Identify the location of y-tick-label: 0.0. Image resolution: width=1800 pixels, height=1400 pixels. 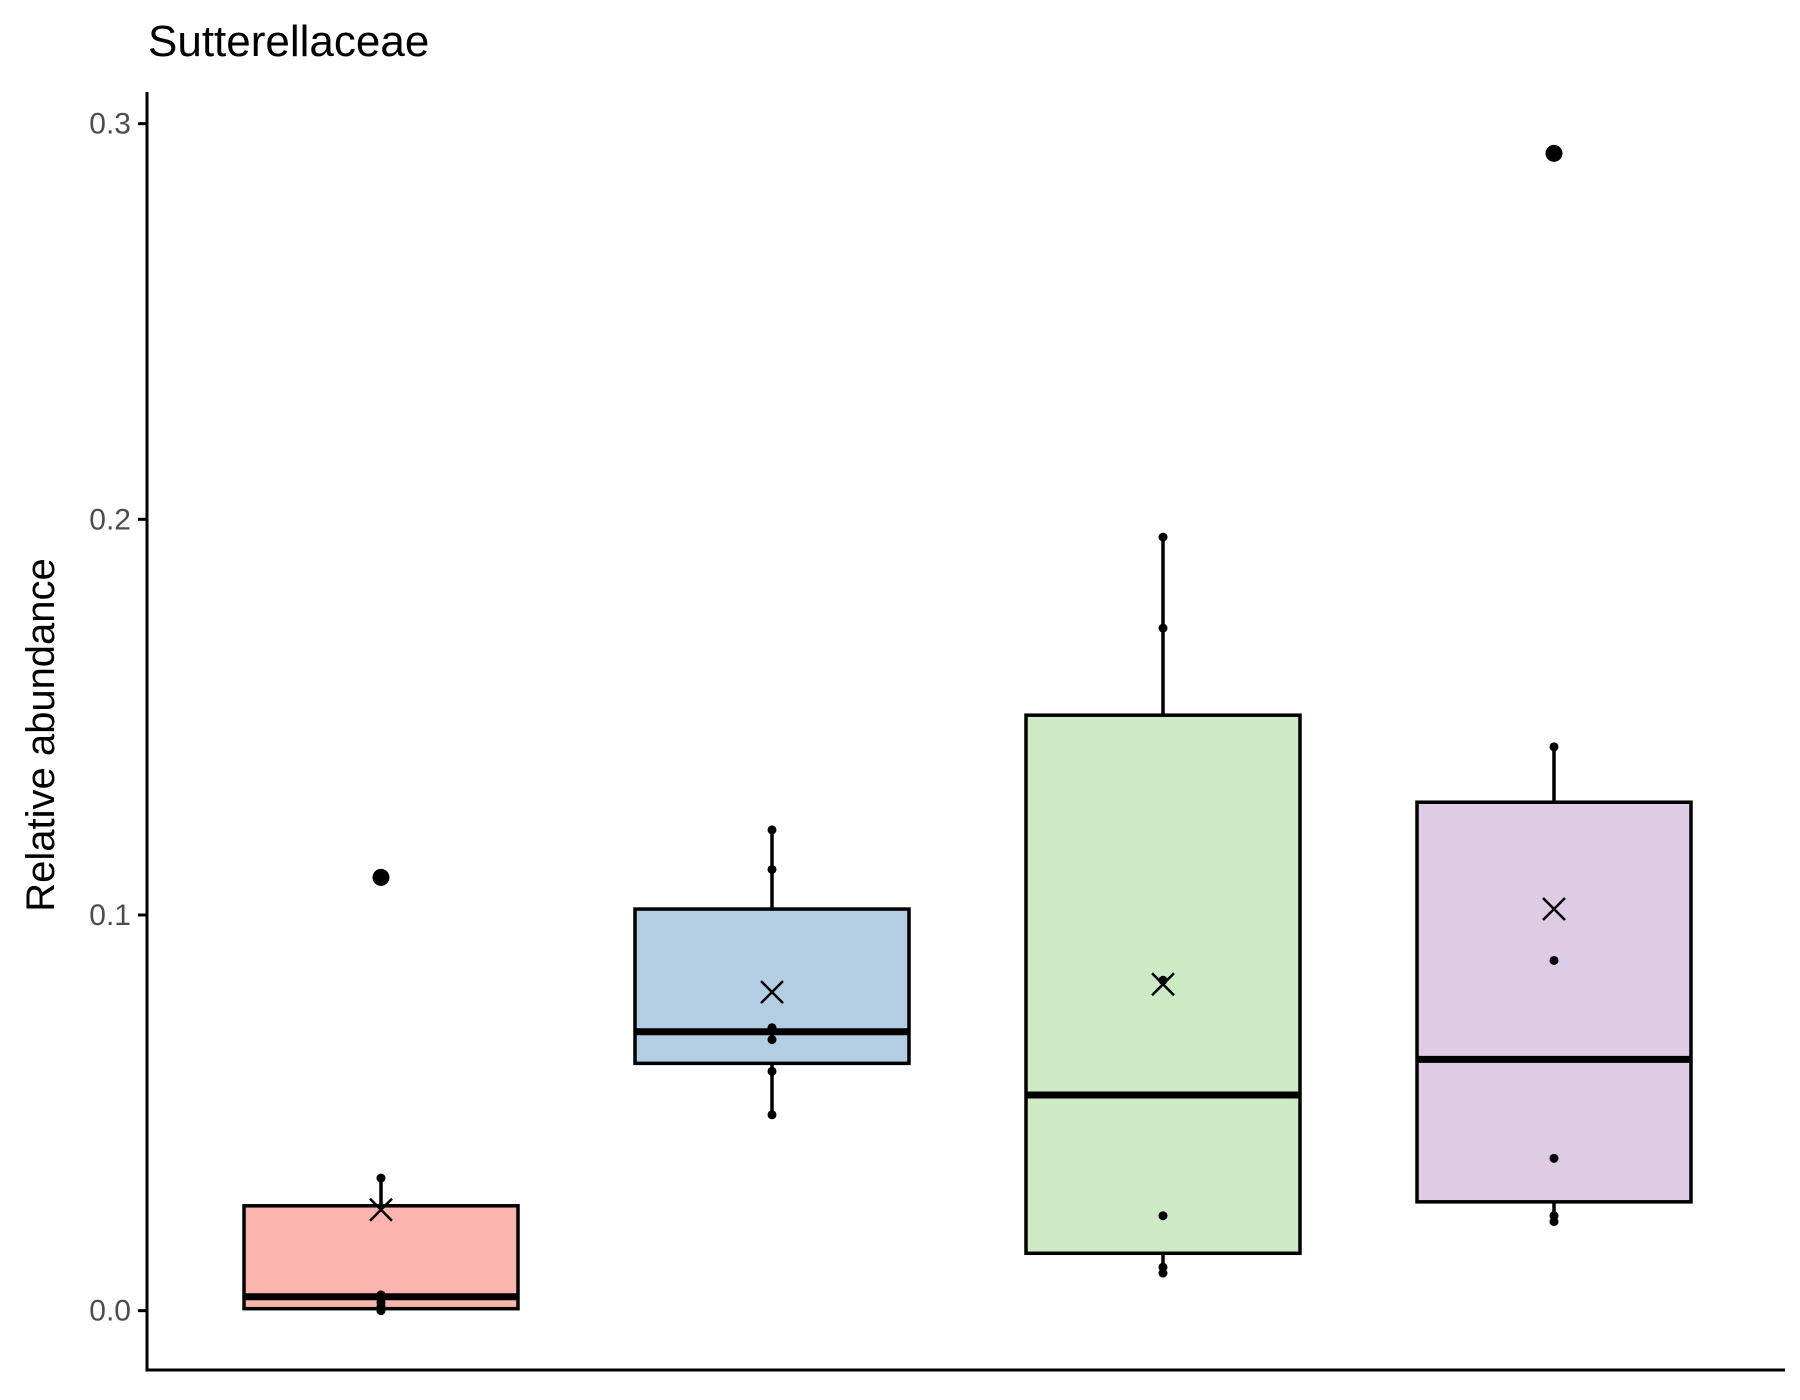
(110, 1311).